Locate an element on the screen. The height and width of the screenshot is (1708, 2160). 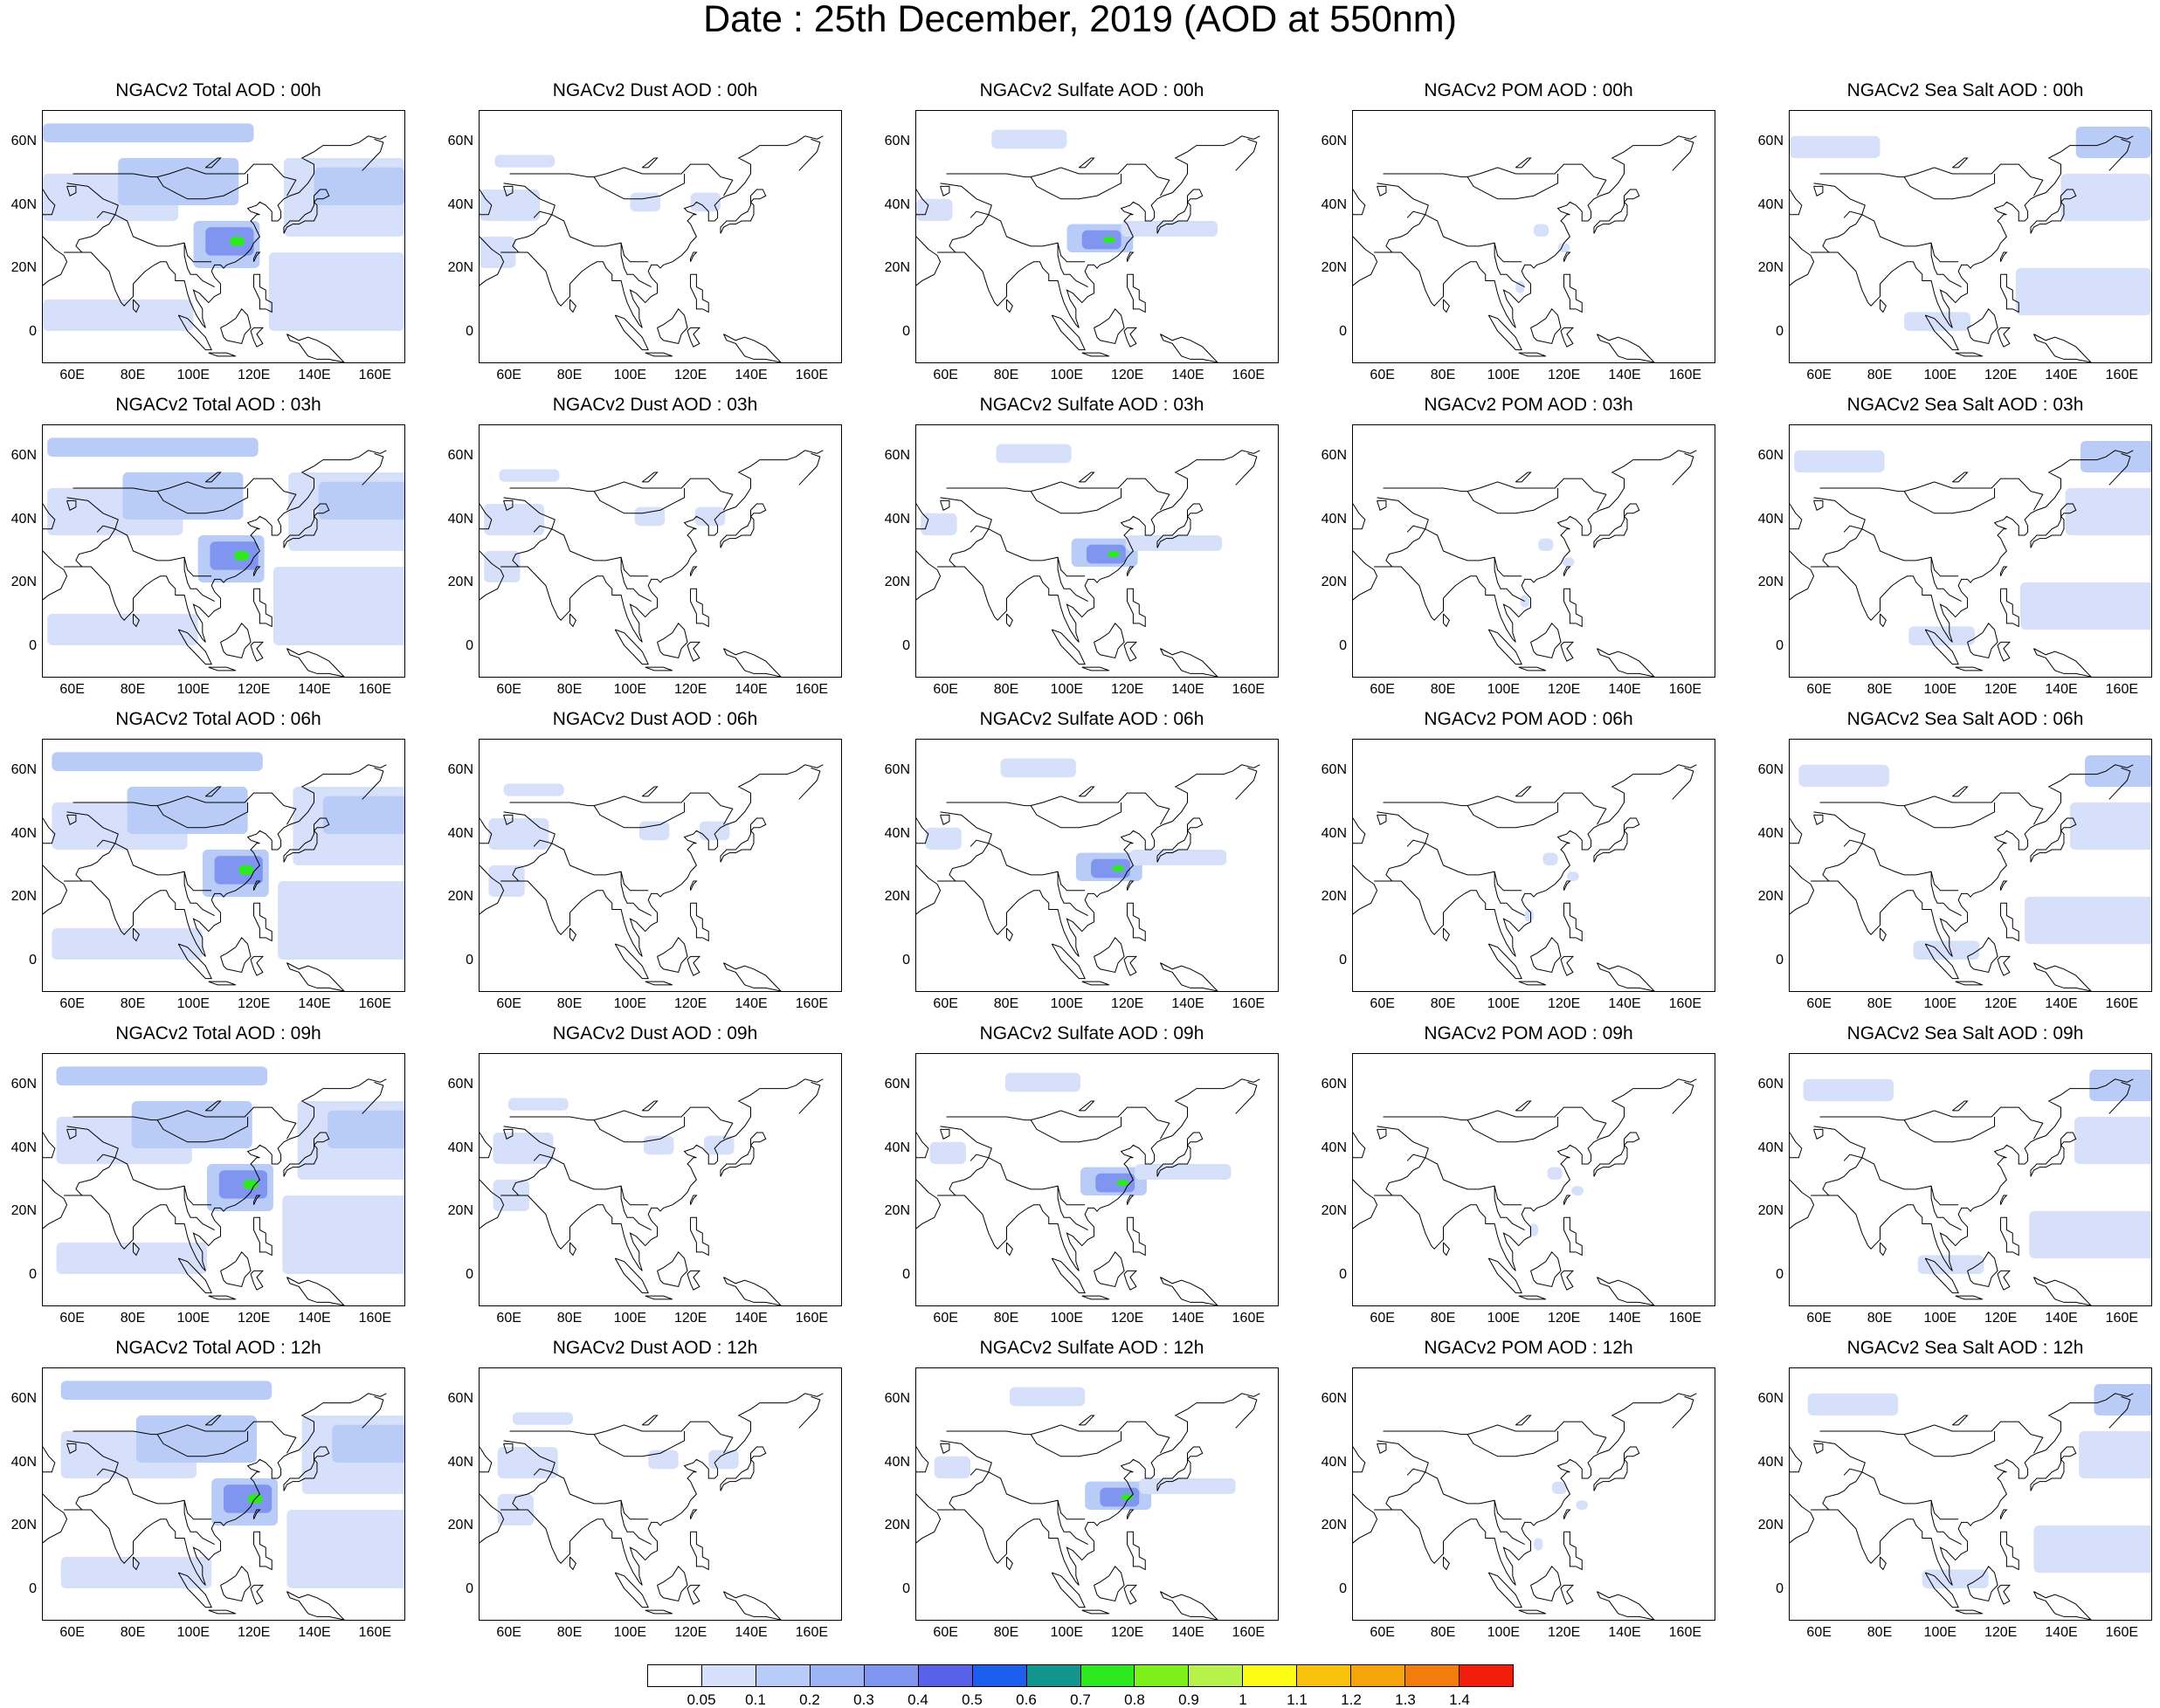
colorbar-label: 0.7 is located at coordinates (1080, 1699).